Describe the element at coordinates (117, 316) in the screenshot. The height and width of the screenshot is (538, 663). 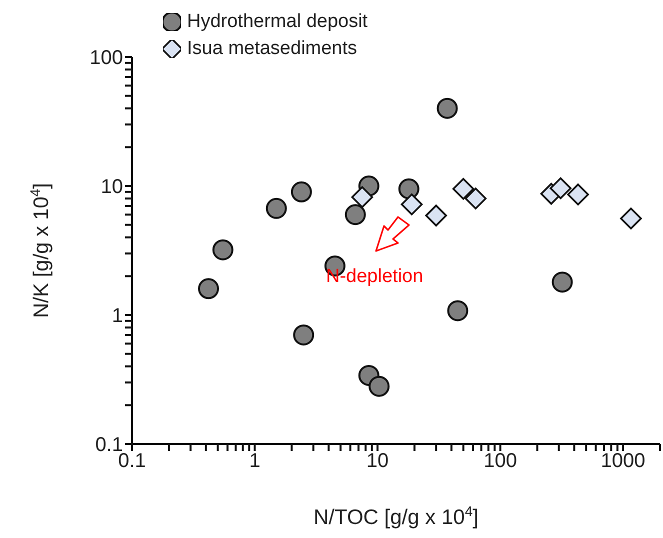
I see `y-tick-label: 1` at that location.